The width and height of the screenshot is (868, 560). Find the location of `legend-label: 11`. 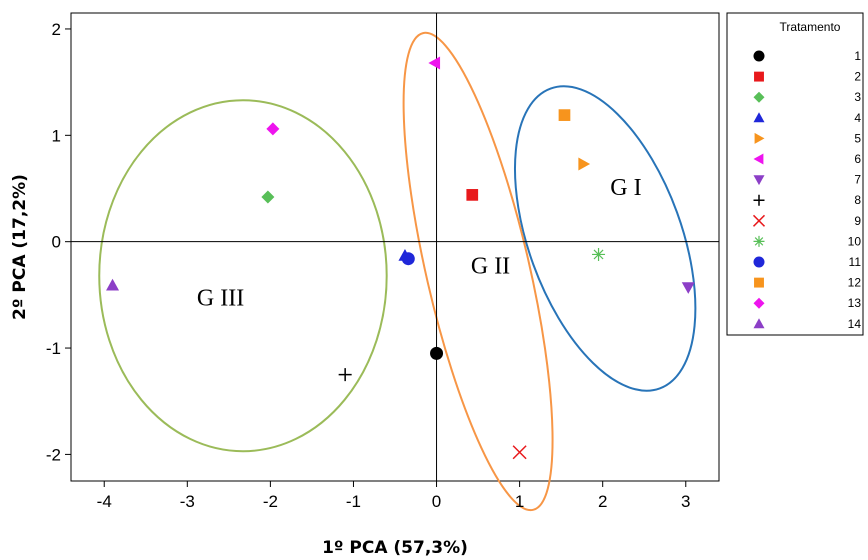

legend-label: 11 is located at coordinates (855, 262).